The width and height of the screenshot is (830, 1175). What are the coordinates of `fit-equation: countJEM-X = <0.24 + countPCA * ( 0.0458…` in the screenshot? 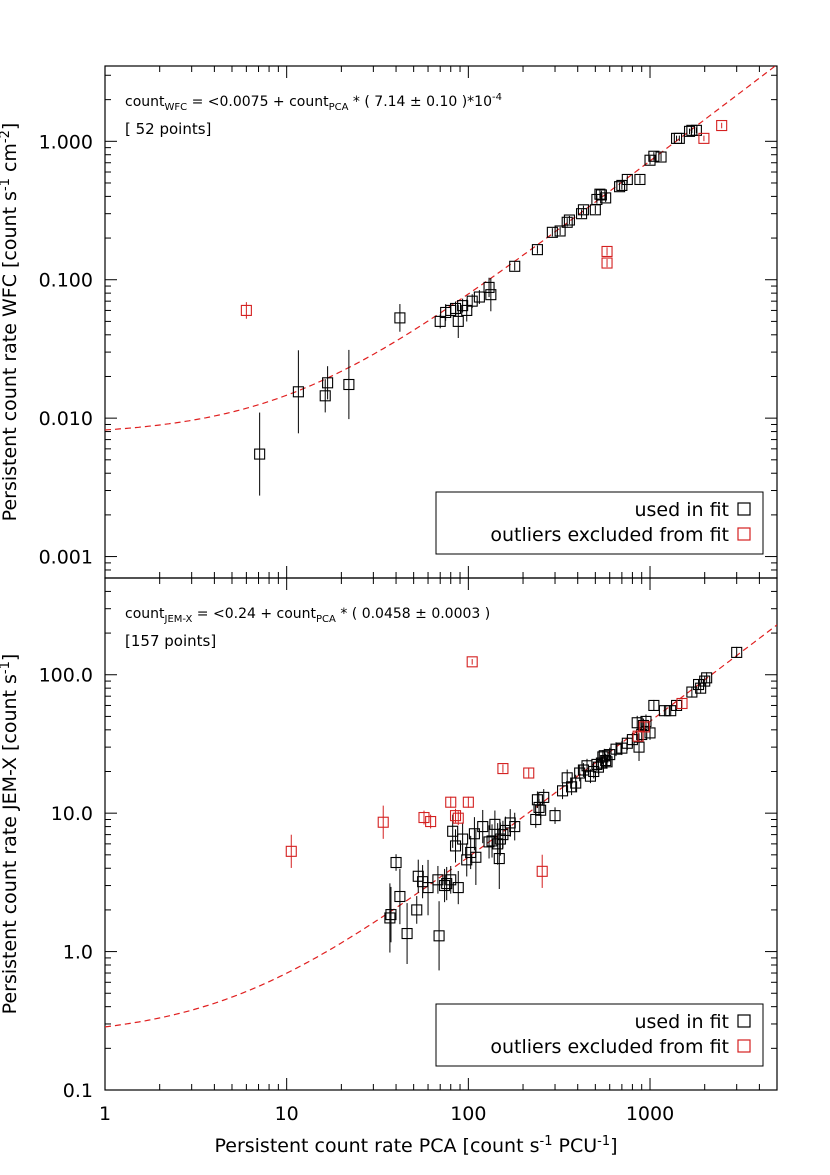 It's located at (307, 615).